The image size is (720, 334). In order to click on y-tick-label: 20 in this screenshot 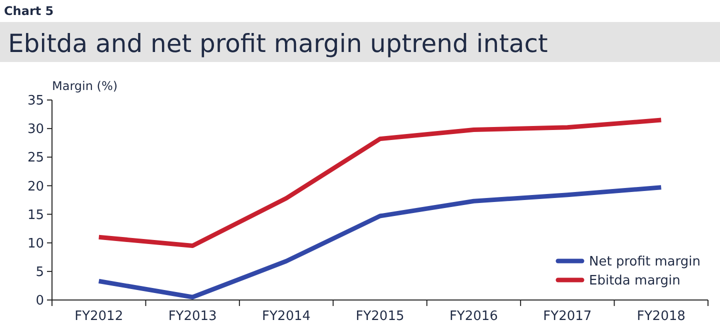, I will do `click(35, 186)`.